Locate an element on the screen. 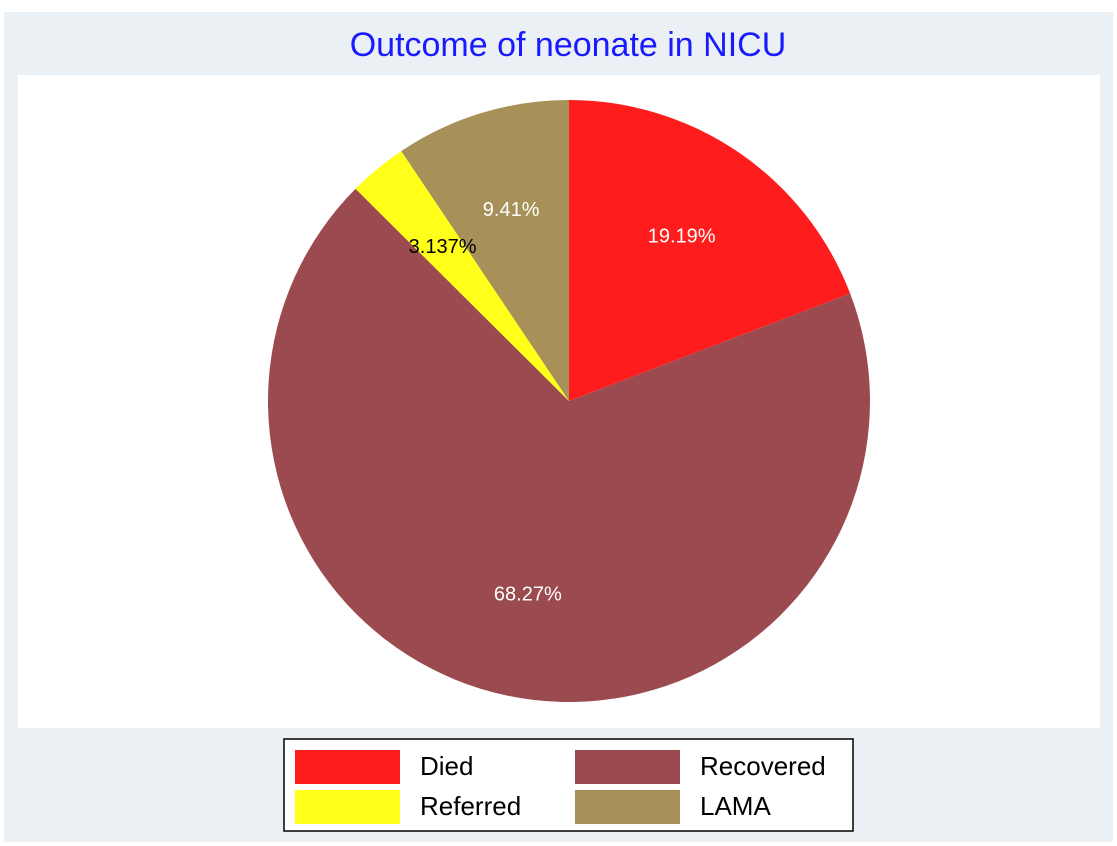 The width and height of the screenshot is (1117, 846). slice-label: 3.137% is located at coordinates (443, 247).